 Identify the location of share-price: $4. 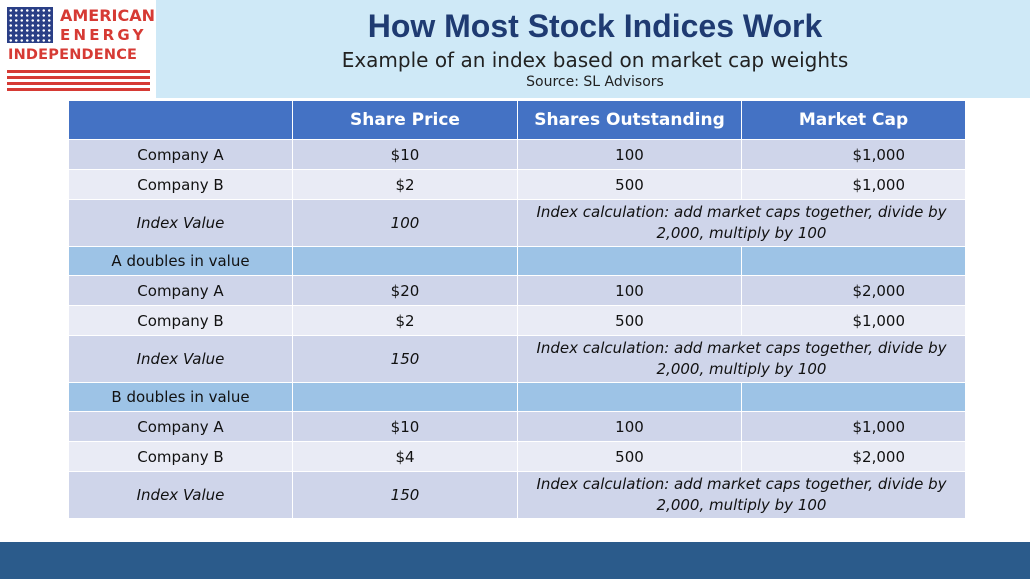
(405, 456).